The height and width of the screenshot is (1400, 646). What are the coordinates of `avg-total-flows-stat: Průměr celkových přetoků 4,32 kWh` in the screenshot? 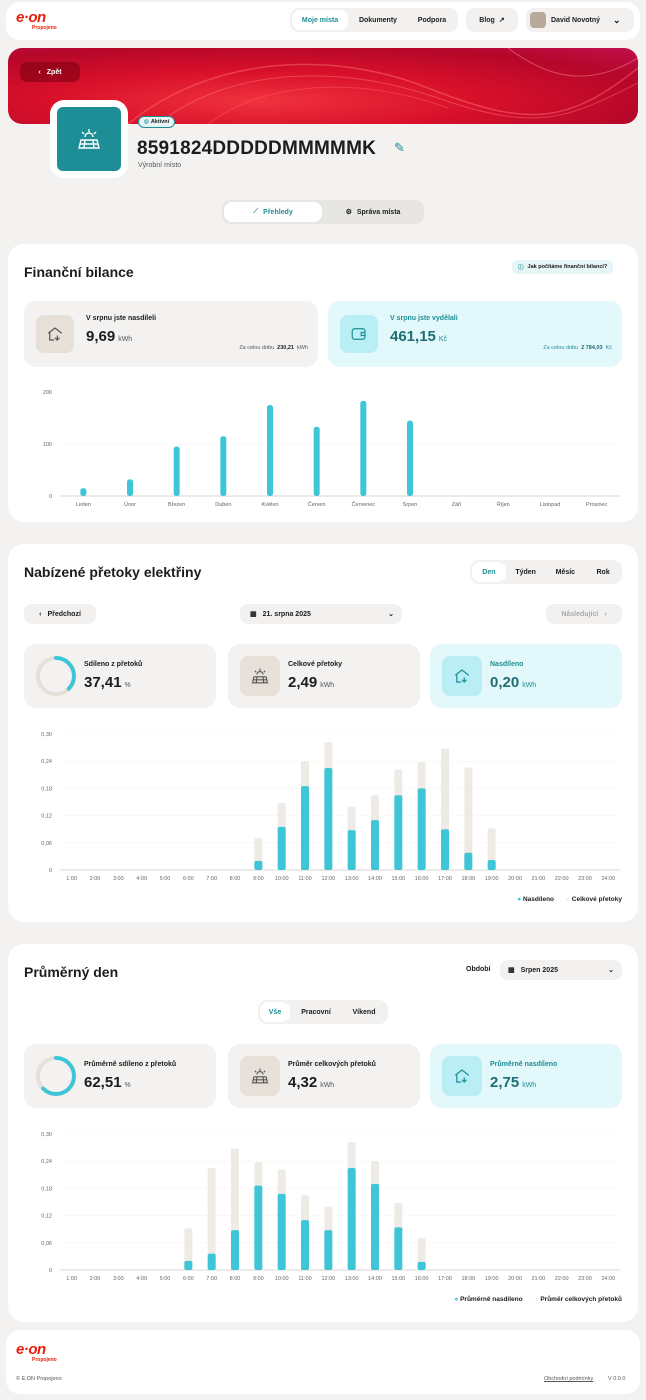 It's located at (324, 1076).